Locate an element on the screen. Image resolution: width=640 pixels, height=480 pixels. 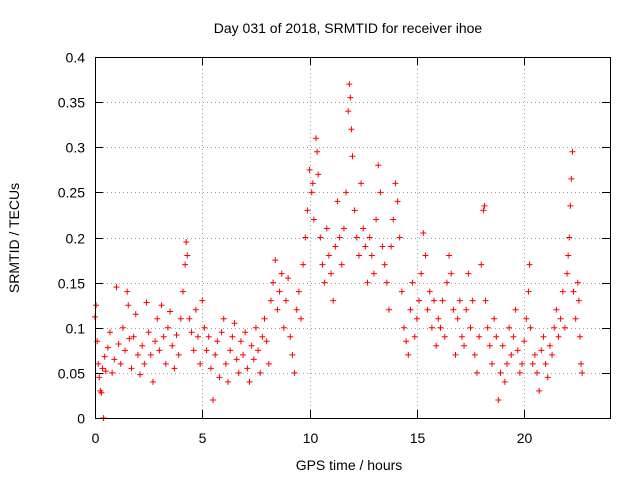
y-tick-label: 0 is located at coordinates (81, 419).